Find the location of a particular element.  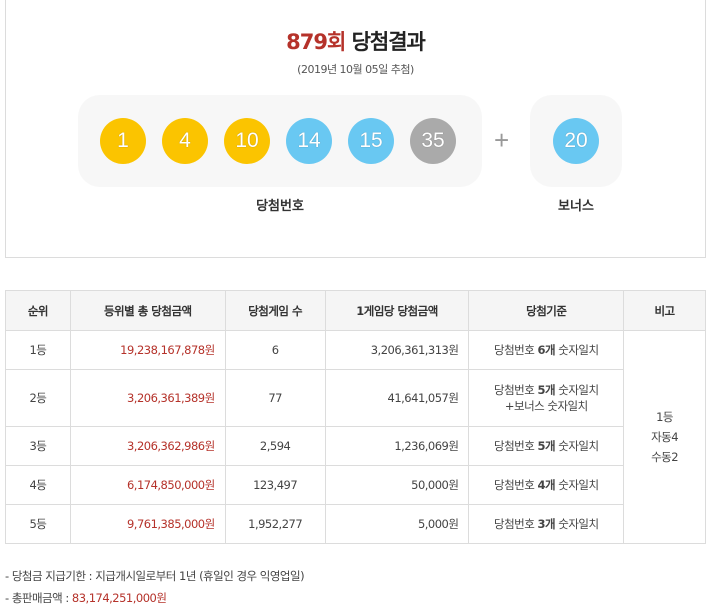

total-prize-cell: 3,206,362,986원 is located at coordinates (147, 446).